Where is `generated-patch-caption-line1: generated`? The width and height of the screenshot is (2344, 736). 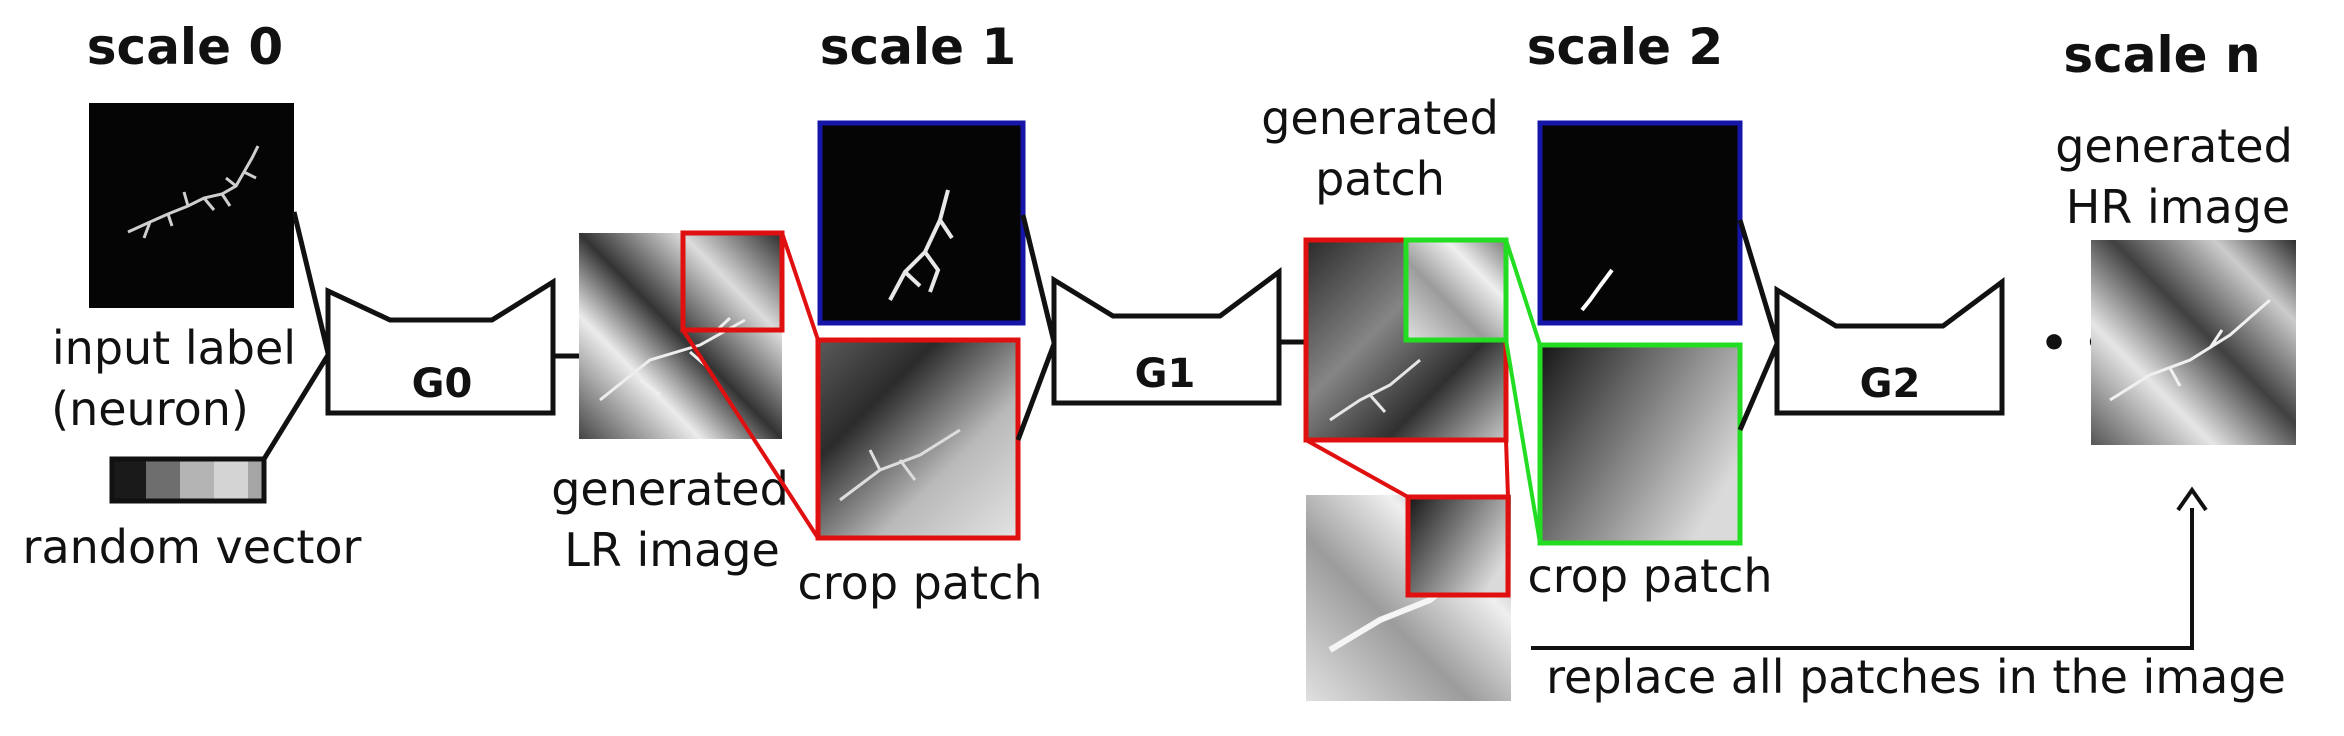 generated-patch-caption-line1: generated is located at coordinates (1380, 118).